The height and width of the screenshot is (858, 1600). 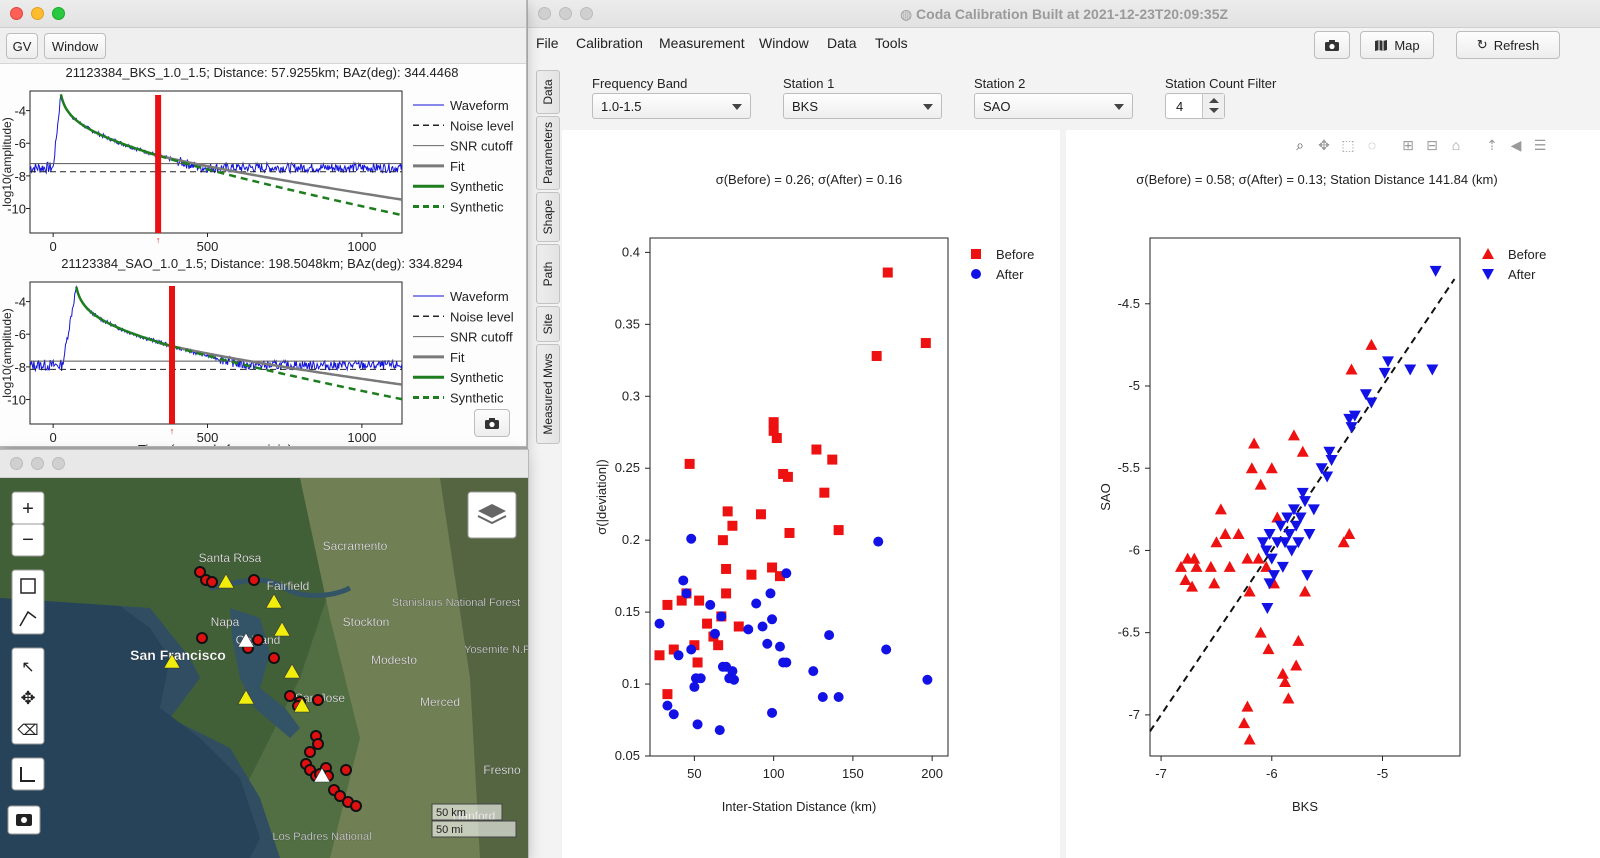 I want to click on tab-data: Data, so click(x=548, y=92).